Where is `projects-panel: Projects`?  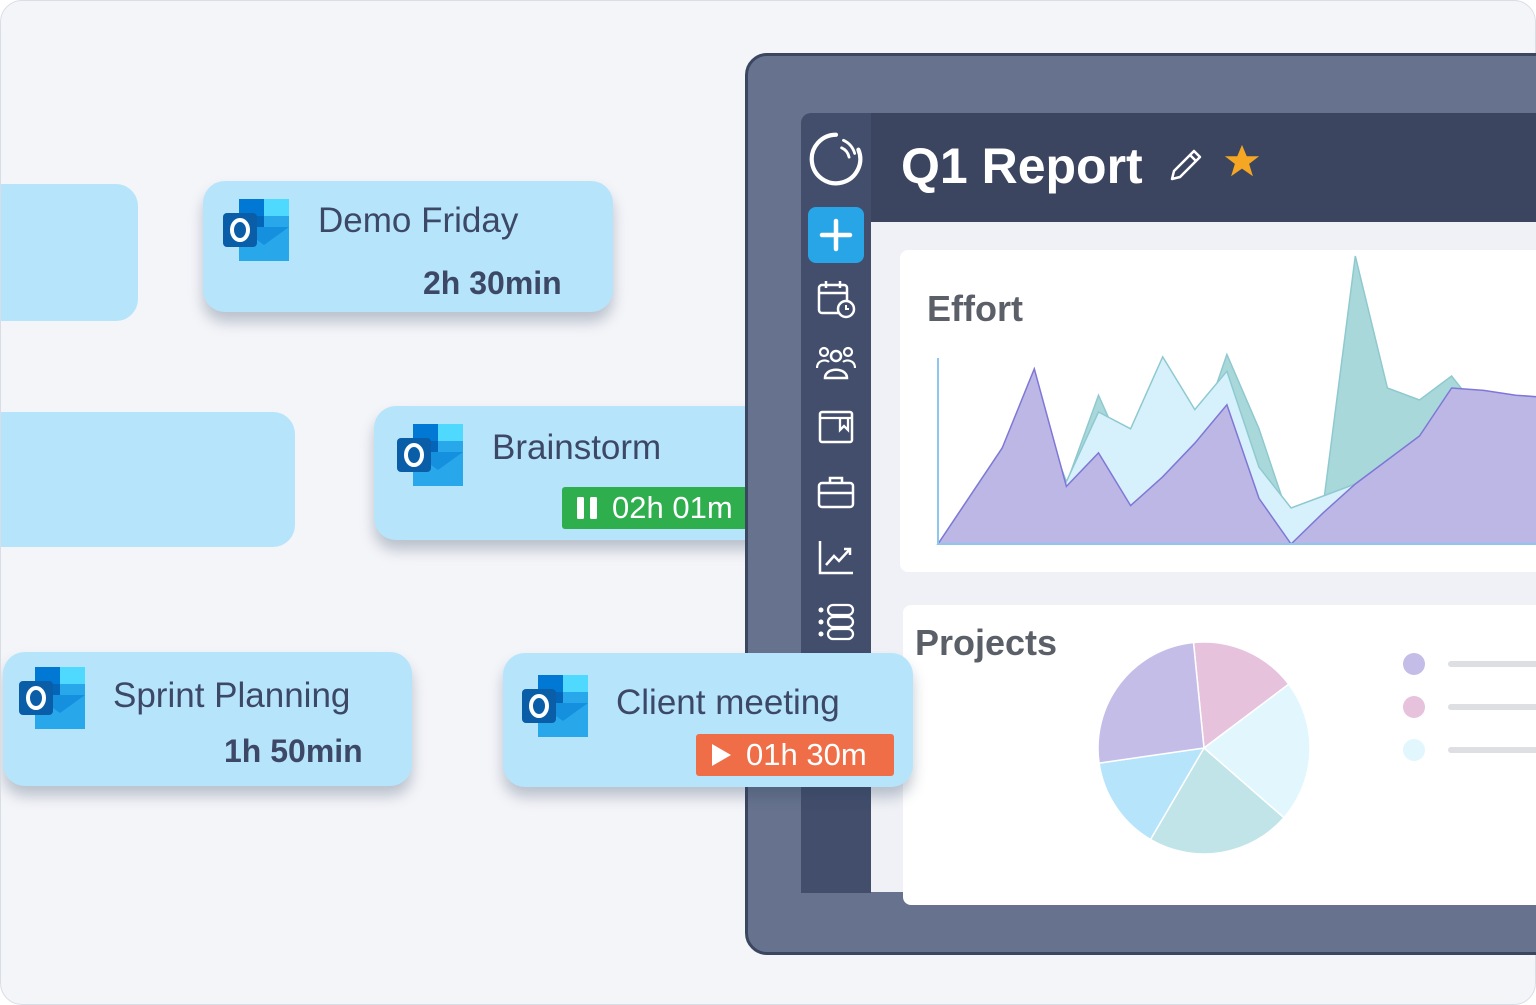 projects-panel: Projects is located at coordinates (1219, 755).